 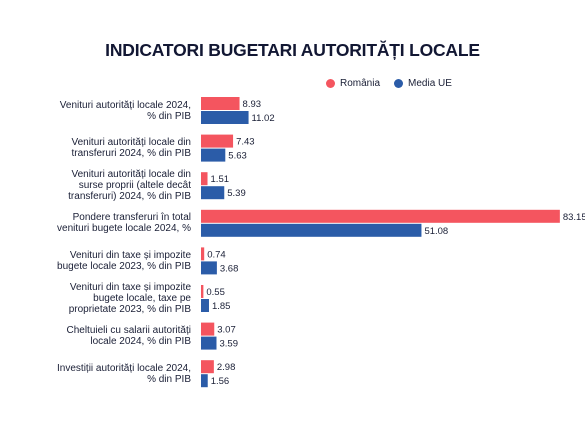 What do you see at coordinates (236, 193) in the screenshot?
I see `data-label: 5.39` at bounding box center [236, 193].